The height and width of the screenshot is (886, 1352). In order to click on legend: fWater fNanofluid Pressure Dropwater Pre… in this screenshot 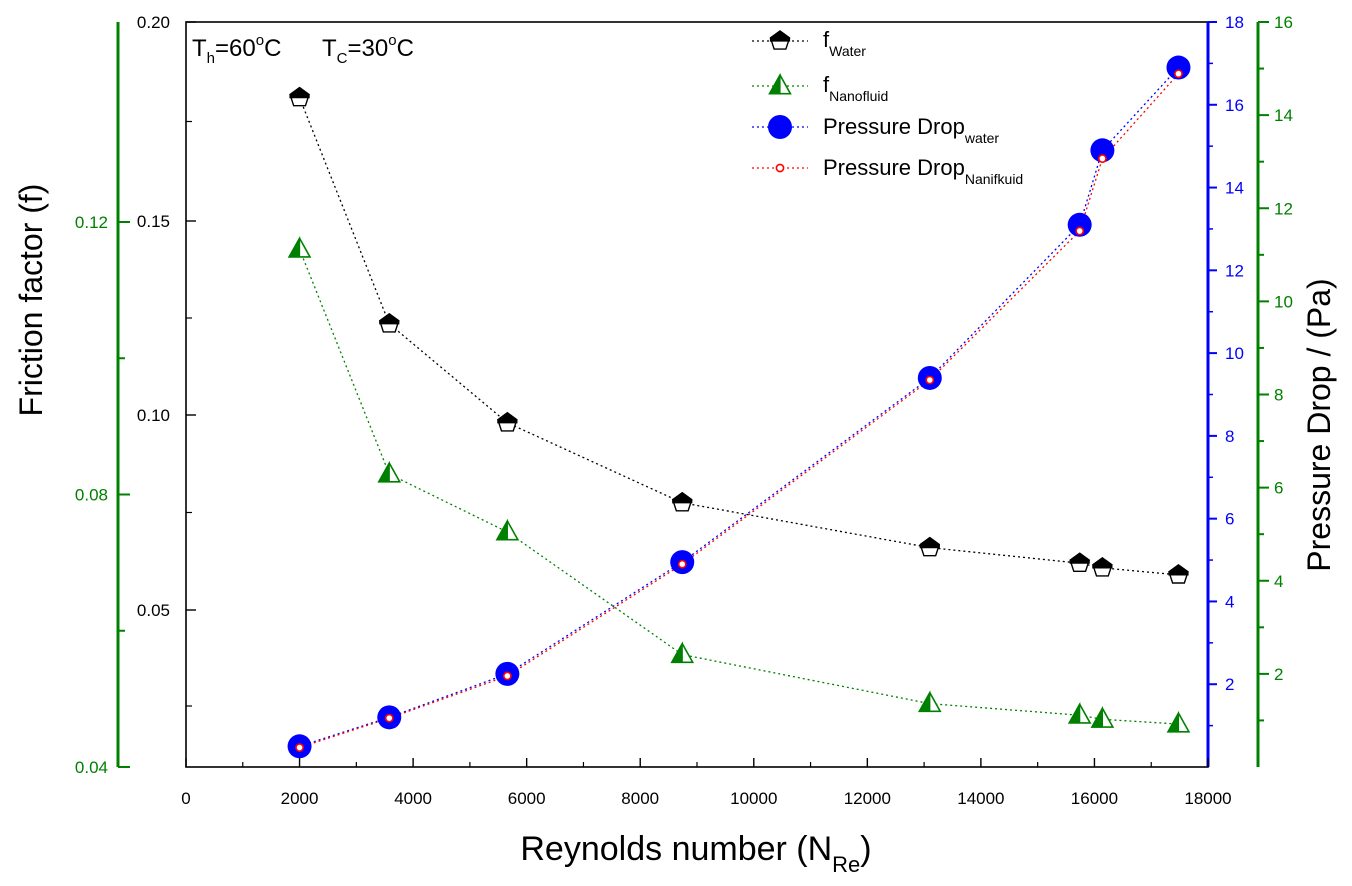, I will do `click(887, 107)`.